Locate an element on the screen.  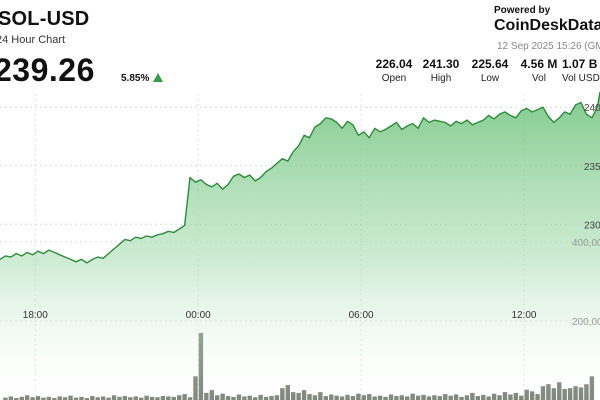
stat-vol: 4.56 M Vol is located at coordinates (539, 70).